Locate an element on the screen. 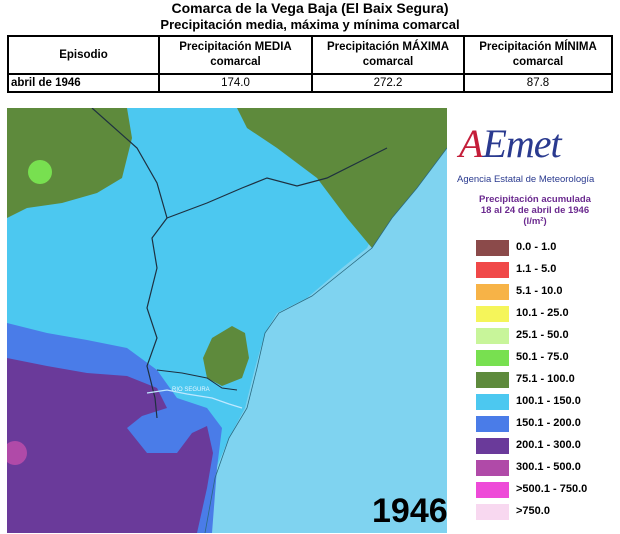 The height and width of the screenshot is (534, 620). legend-label: 75.1 - 100.0 is located at coordinates (545, 379).